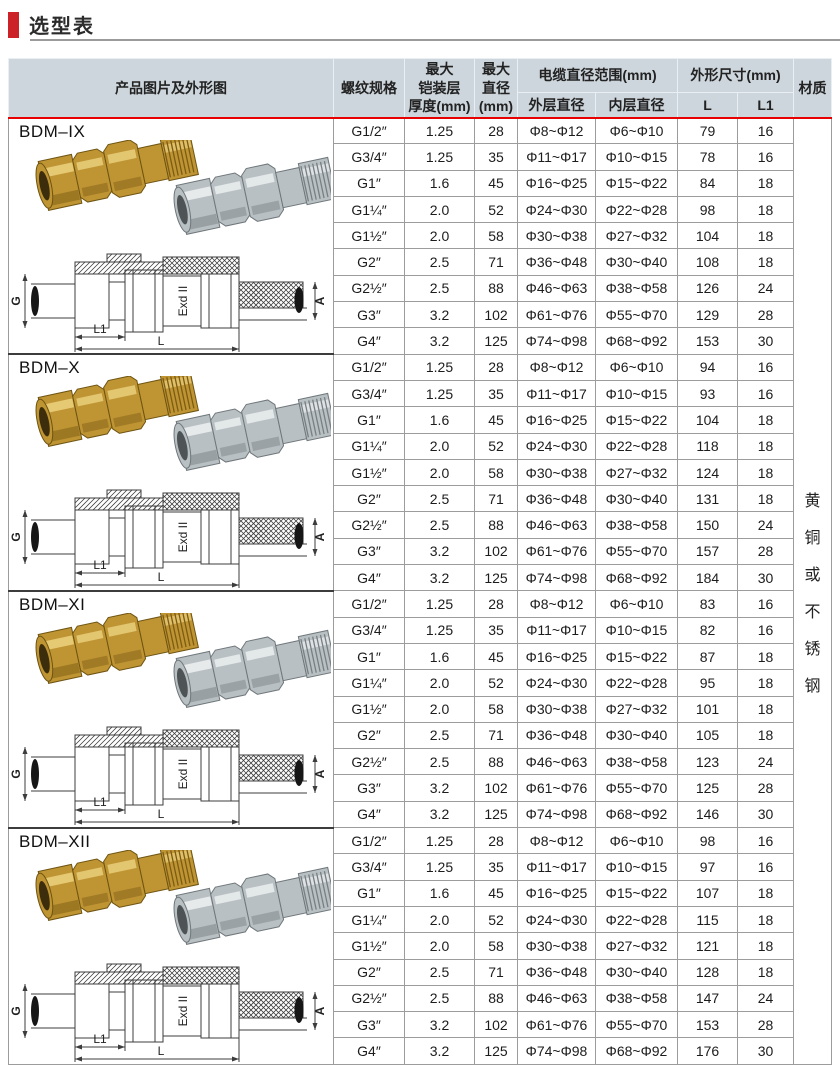 The image size is (840, 1077). Describe the element at coordinates (556, 735) in the screenshot. I see `cell-outer-diameter: Φ36~Φ48` at that location.